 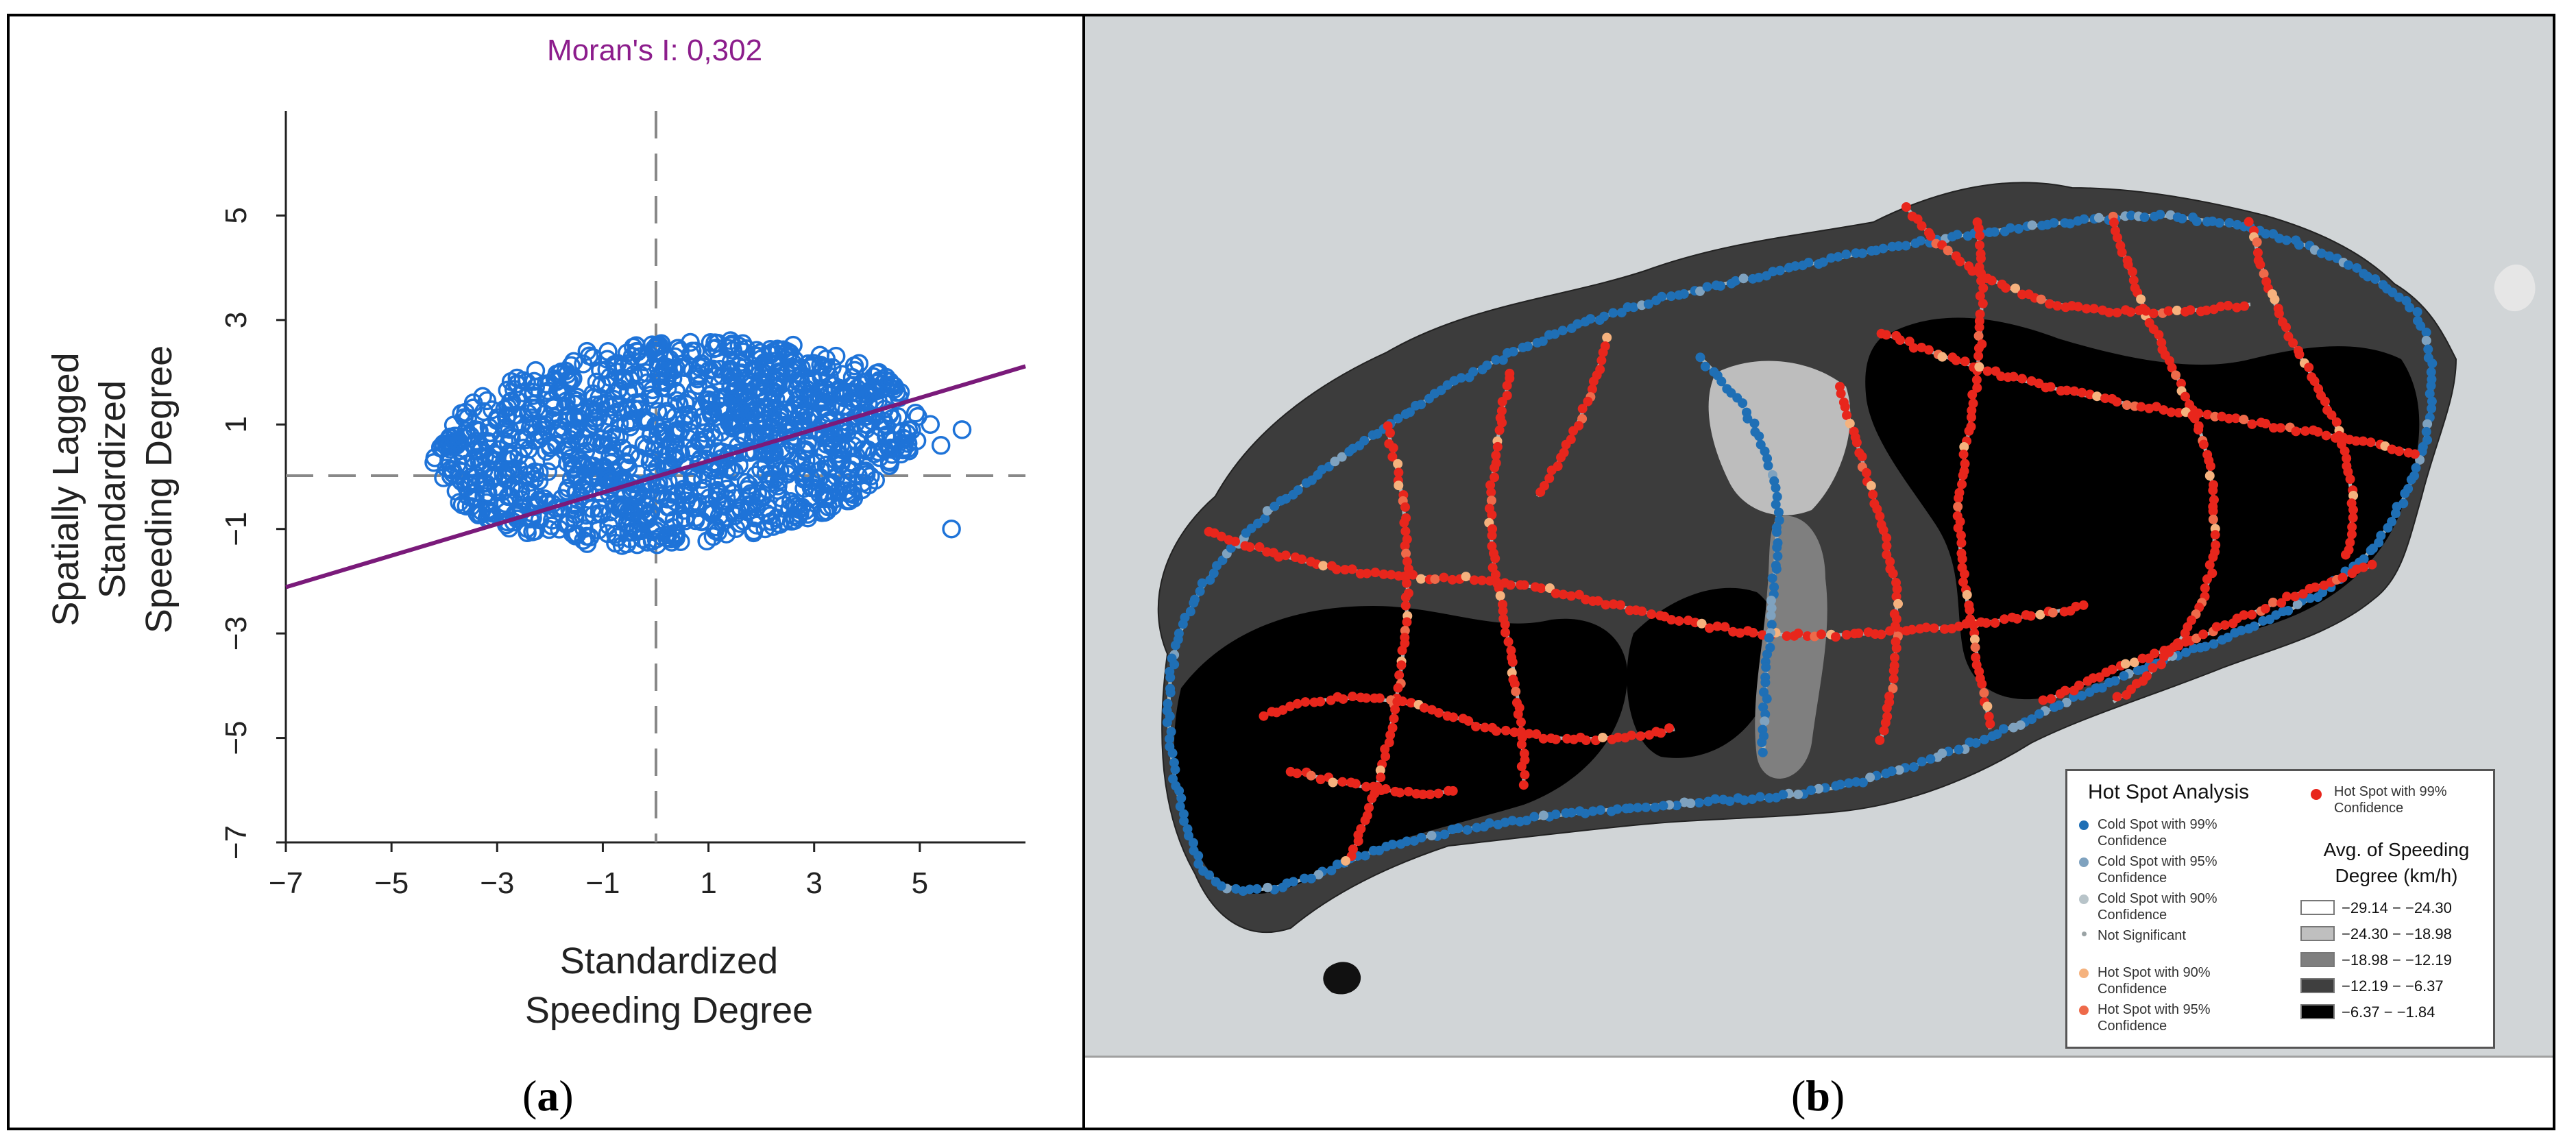 What do you see at coordinates (2317, 959) in the screenshot?
I see `speed-class-swatch` at bounding box center [2317, 959].